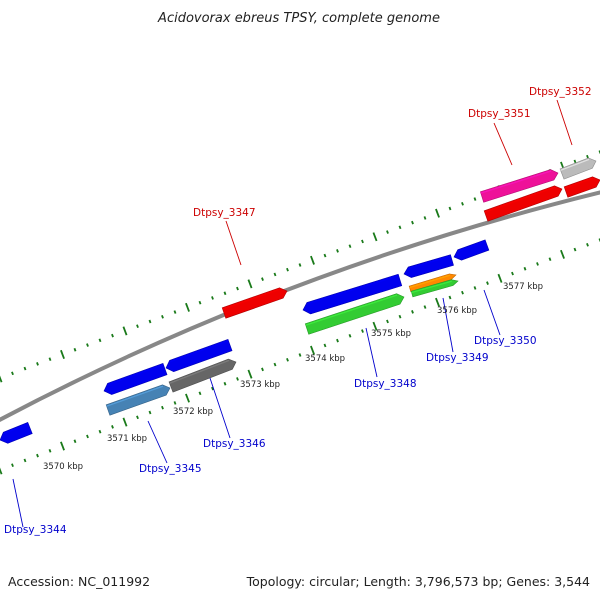  Describe the element at coordinates (170, 469) in the screenshot. I see `gene-label-dtpsy-3345: Dtpsy_3345` at that location.